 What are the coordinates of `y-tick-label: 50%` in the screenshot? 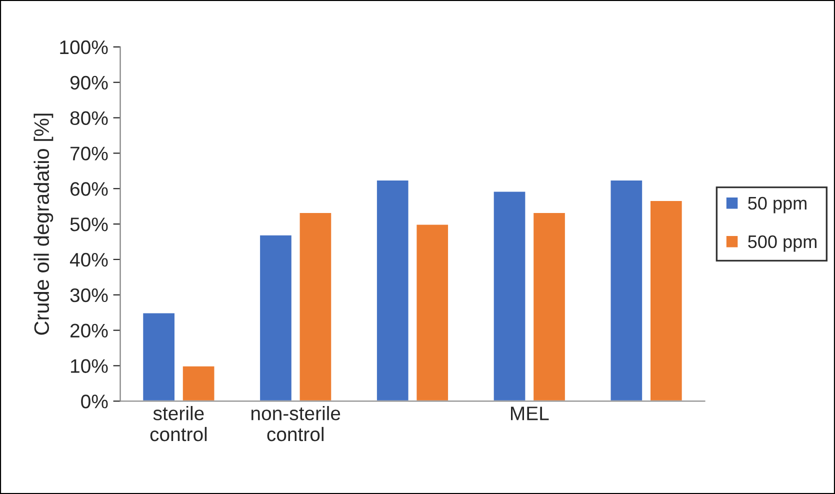 It's located at (89, 224).